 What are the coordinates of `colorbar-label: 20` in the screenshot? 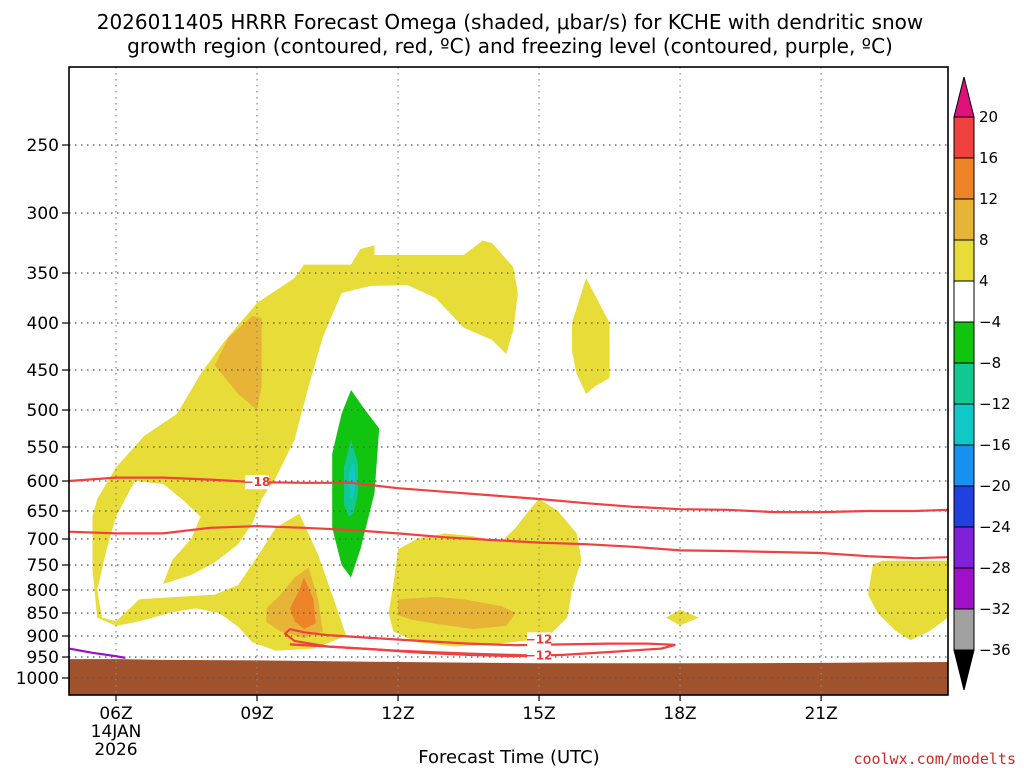 It's located at (988, 117).